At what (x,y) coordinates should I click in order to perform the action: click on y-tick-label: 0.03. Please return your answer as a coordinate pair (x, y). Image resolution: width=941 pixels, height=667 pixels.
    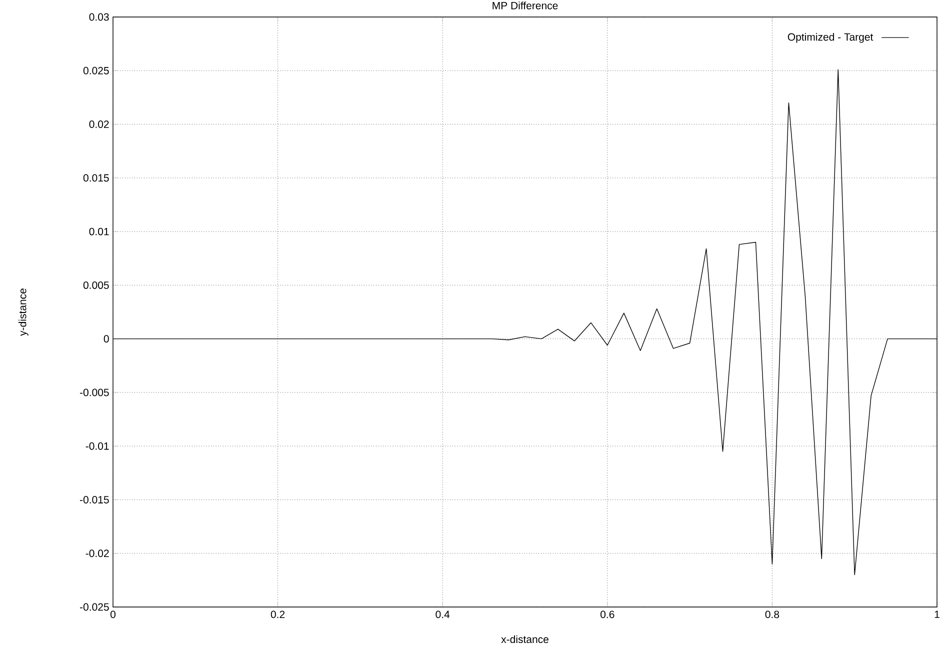
    Looking at the image, I should click on (99, 17).